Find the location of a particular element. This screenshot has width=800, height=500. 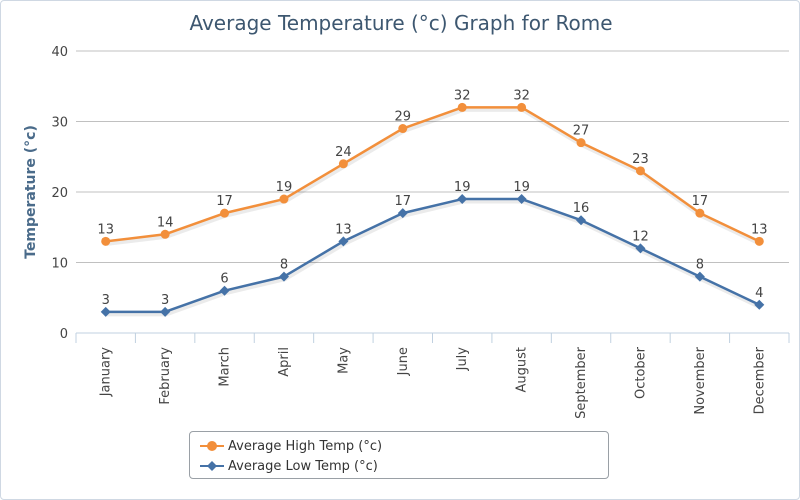

chart-title: Average Temperature (°c) Graph for Rome is located at coordinates (401, 23).